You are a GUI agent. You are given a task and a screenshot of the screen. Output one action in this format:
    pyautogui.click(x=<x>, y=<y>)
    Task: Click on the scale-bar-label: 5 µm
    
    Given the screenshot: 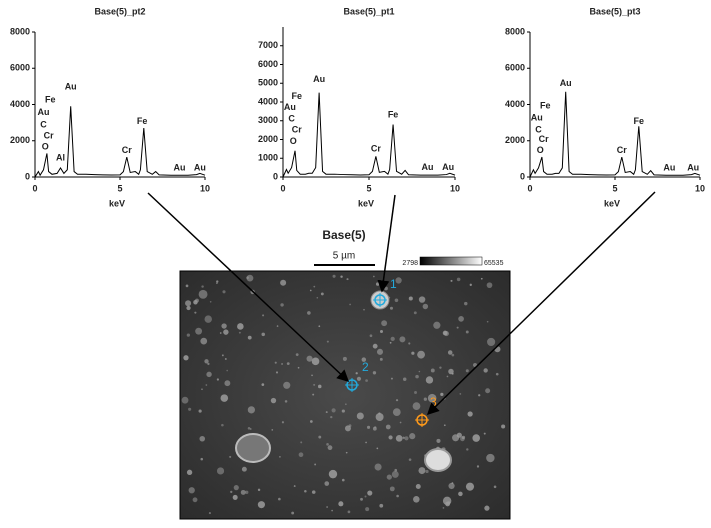 What is the action you would take?
    pyautogui.click(x=344, y=256)
    